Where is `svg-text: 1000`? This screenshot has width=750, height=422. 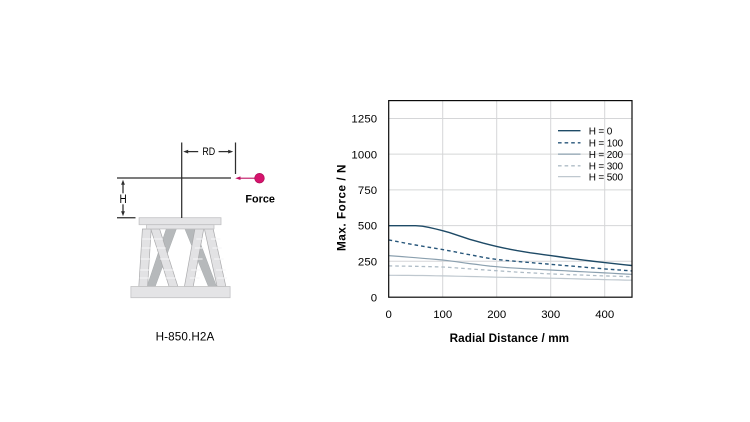 svg-text: 1000 is located at coordinates (364, 155).